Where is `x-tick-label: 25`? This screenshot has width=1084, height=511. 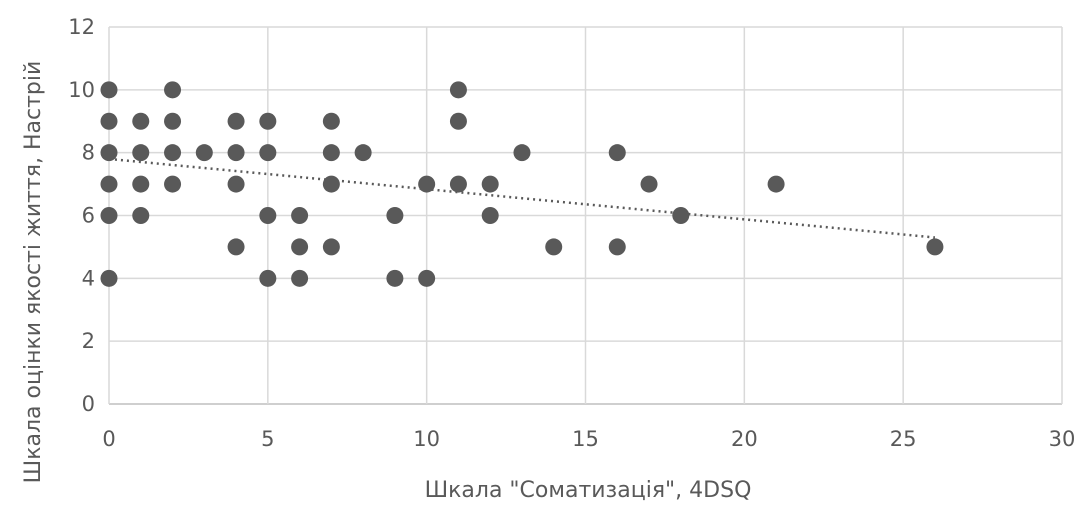
x-tick-label: 25 is located at coordinates (903, 439).